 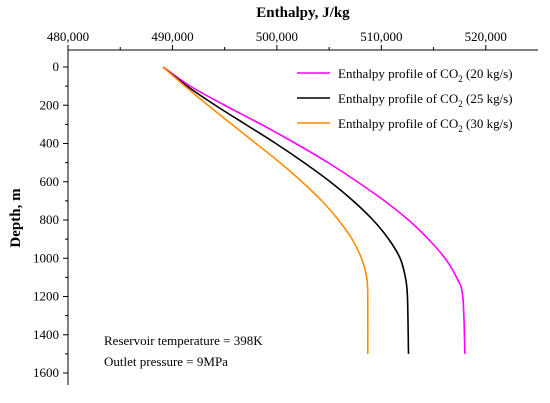 I want to click on legend-label-30kg-main: Enthalpy profile of CO, so click(x=398, y=123).